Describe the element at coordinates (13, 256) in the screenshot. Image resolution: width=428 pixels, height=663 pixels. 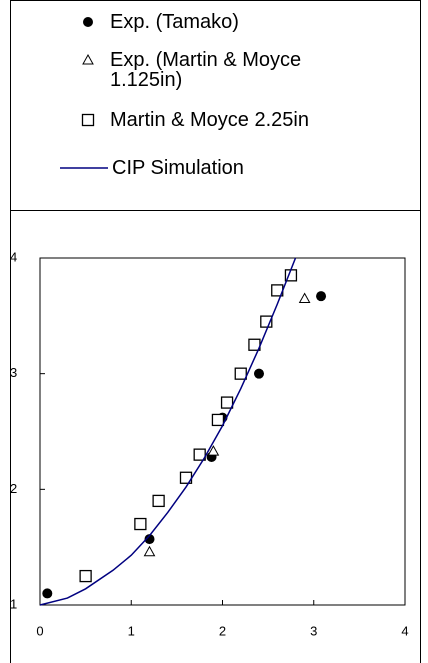
I see `y-tick-label: 4` at that location.